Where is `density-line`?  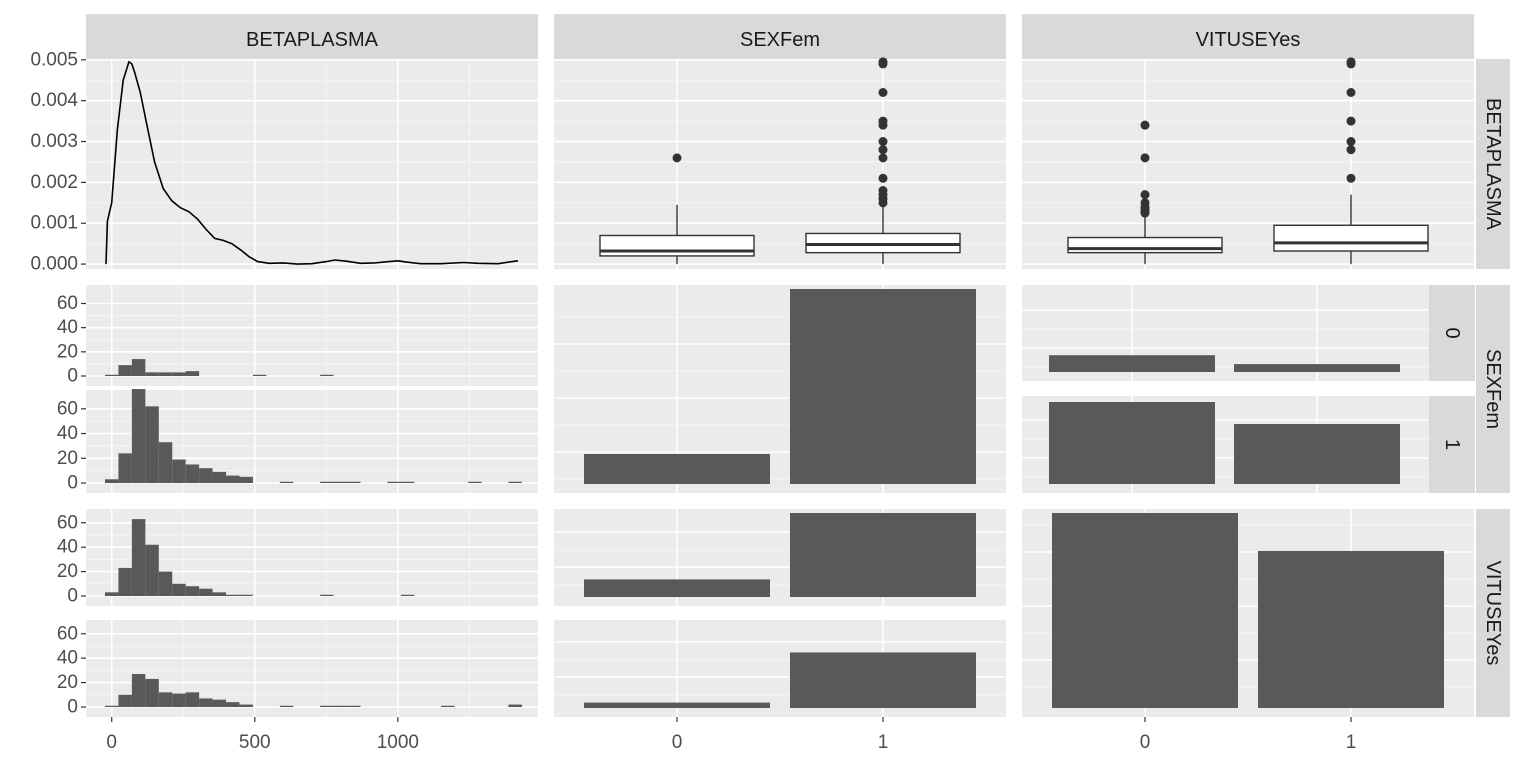 density-line is located at coordinates (312, 162).